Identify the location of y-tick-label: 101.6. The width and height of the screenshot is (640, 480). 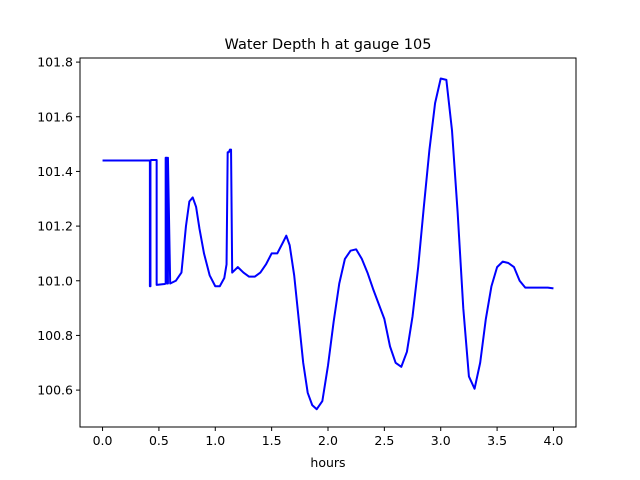
(55, 116).